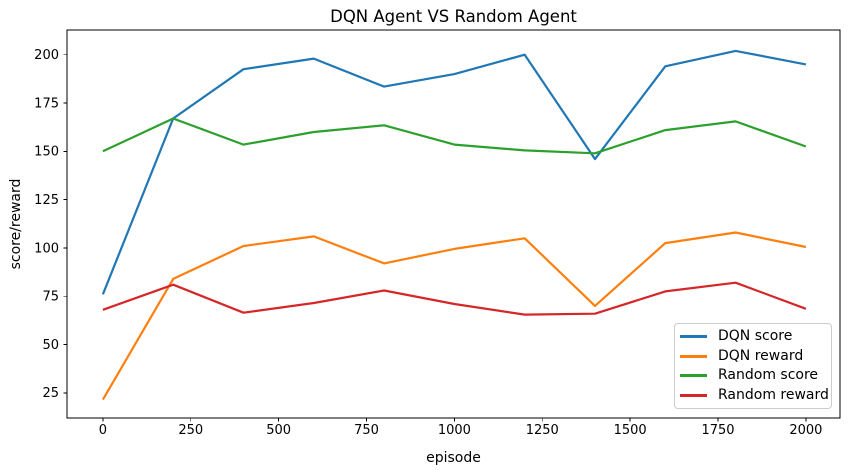 The height and width of the screenshot is (470, 850). Describe the element at coordinates (542, 430) in the screenshot. I see `x-tick-label: 1250` at that location.